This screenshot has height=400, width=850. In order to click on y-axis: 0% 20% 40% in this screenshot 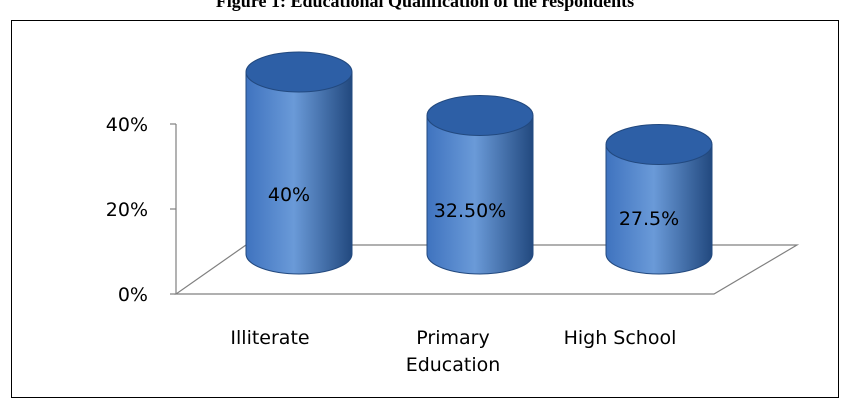, I will do `click(141, 210)`.